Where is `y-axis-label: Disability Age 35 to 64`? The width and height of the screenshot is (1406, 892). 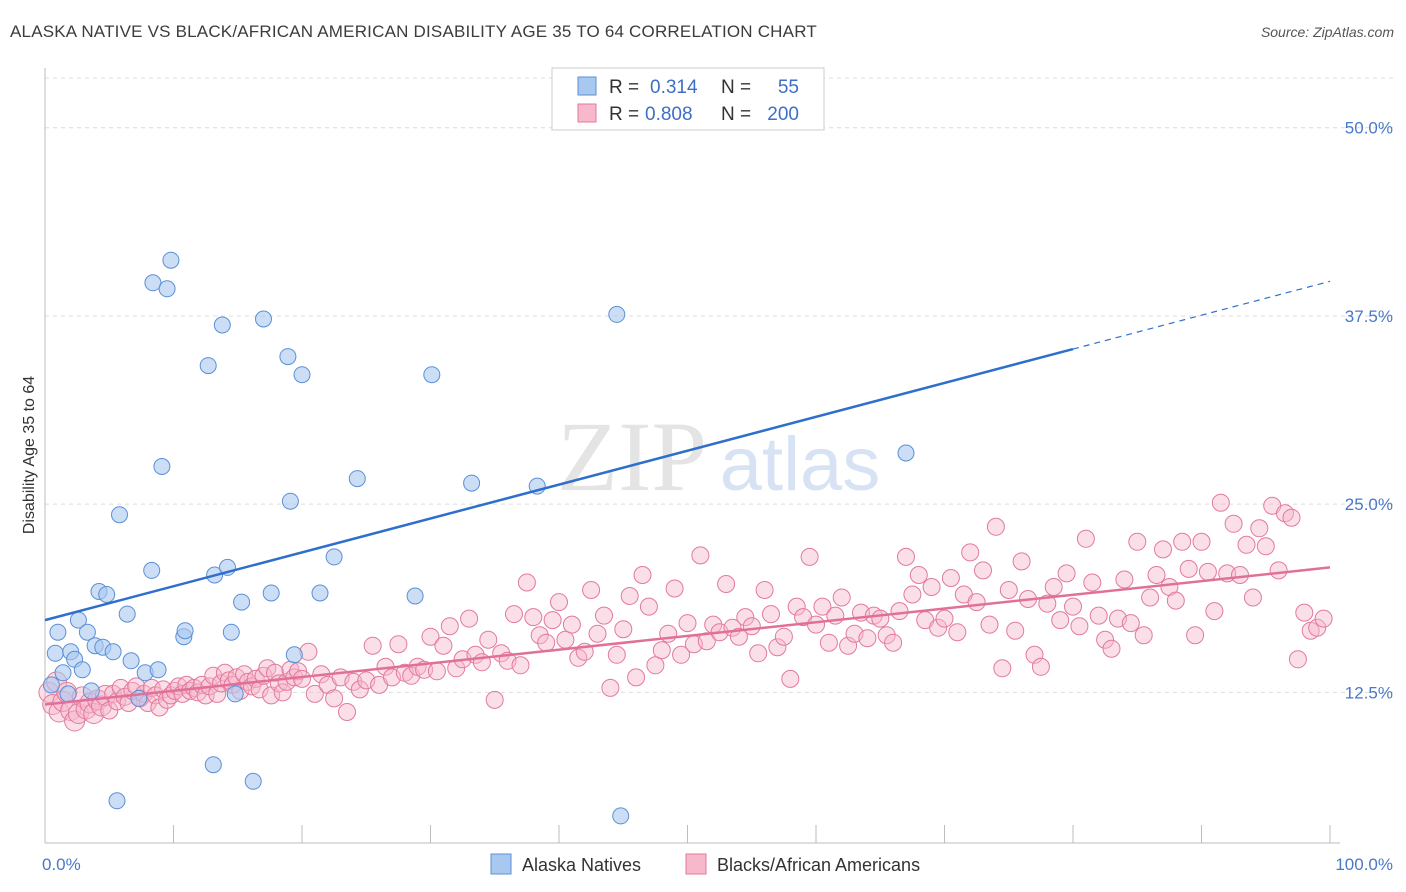
y-axis-label: Disability Age 35 to 64 is located at coordinates (29, 455).